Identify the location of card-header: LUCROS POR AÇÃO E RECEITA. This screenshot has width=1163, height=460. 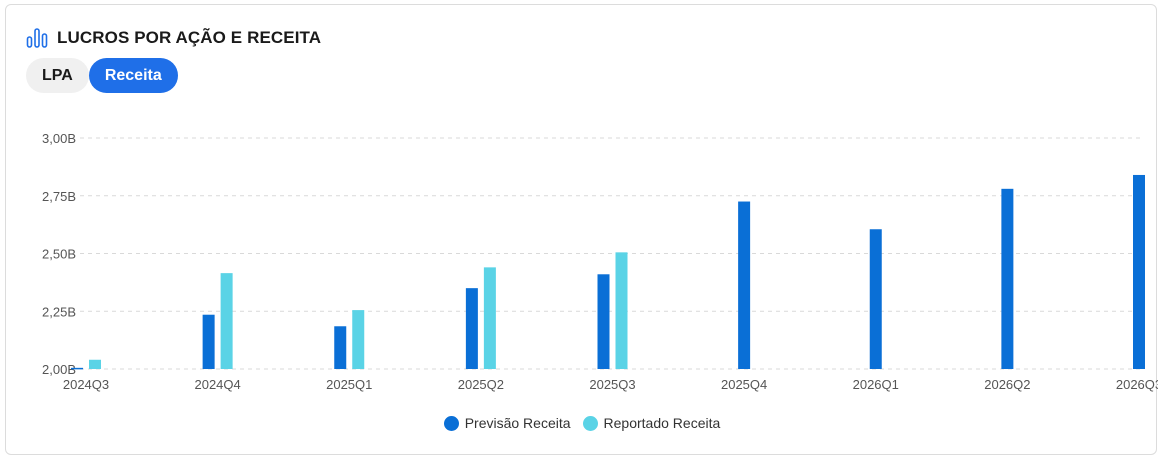
(173, 38).